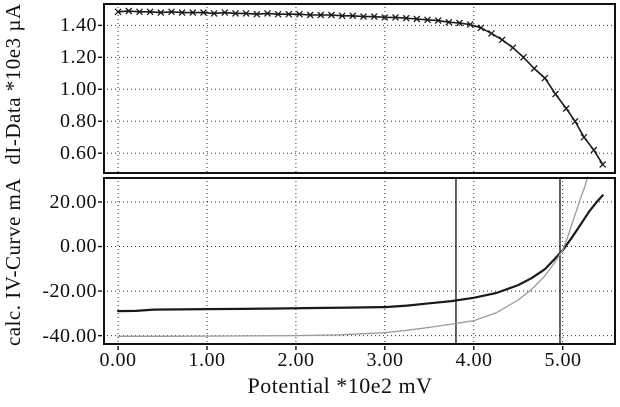 The width and height of the screenshot is (620, 407). What do you see at coordinates (78, 246) in the screenshot?
I see `y-tick-label: 0.00` at bounding box center [78, 246].